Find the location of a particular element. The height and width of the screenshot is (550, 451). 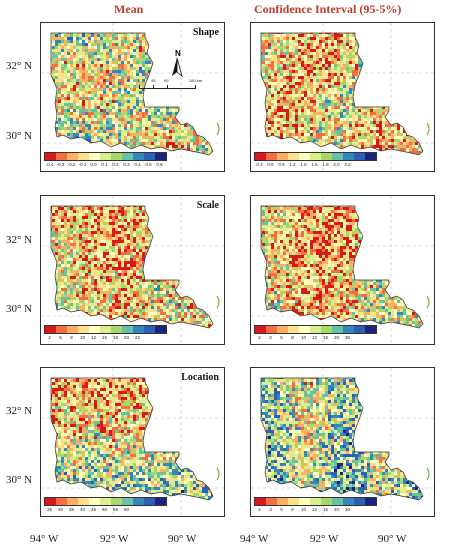

lat-label-30n-row2: 30° N is located at coordinates (19, 309).